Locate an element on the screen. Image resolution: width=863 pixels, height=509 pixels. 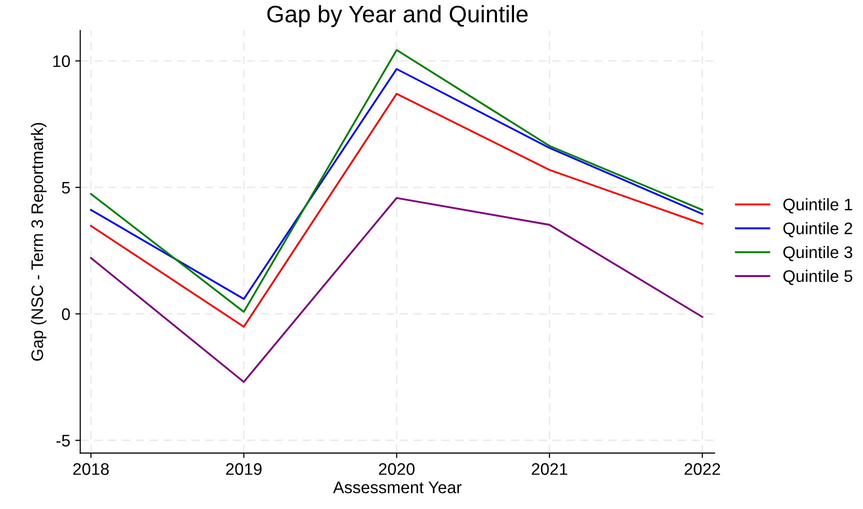
x-tick-label: 2018 is located at coordinates (91, 469).